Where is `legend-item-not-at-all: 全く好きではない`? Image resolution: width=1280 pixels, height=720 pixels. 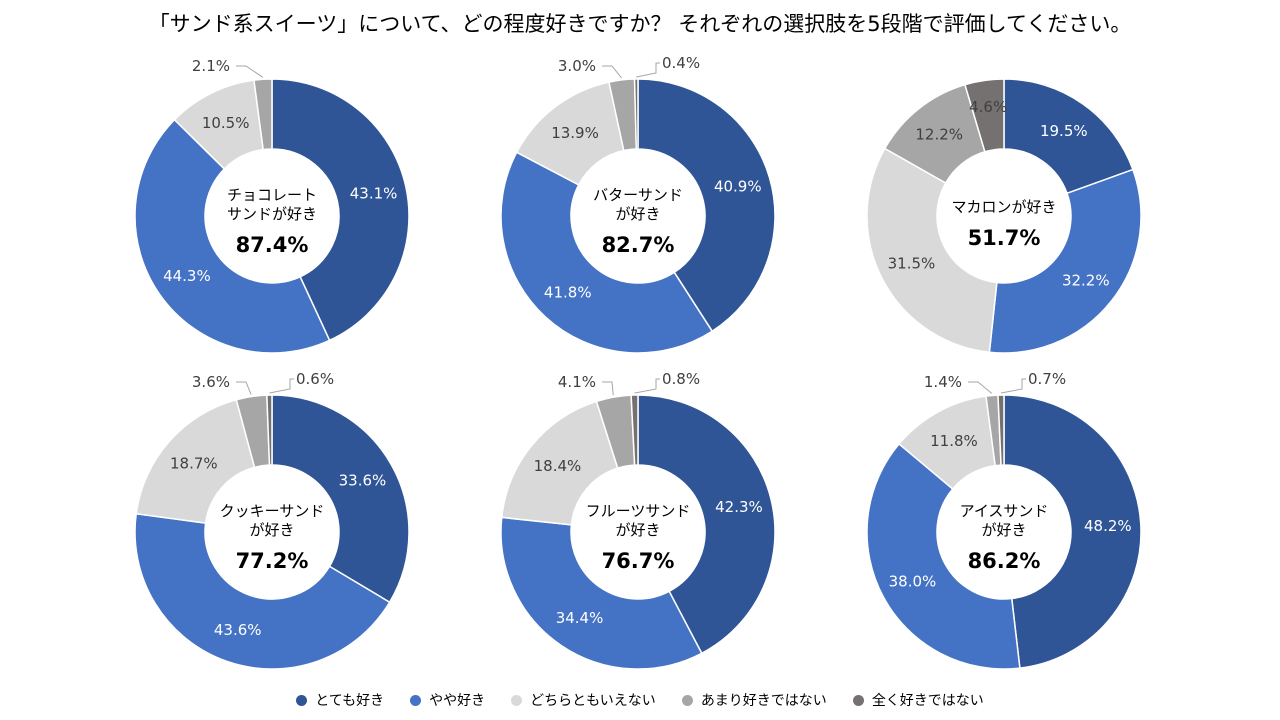
legend-item-not-at-all: 全く好きではない is located at coordinates (918, 700).